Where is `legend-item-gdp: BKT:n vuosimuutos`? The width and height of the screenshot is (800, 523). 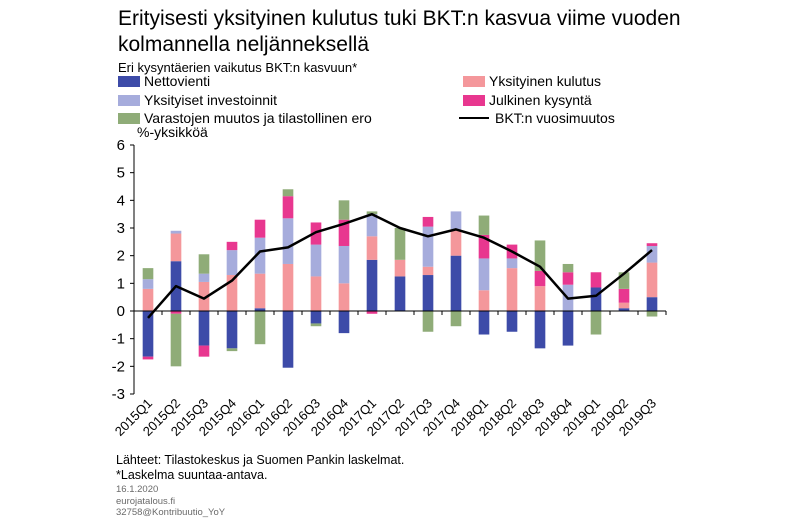 legend-item-gdp: BKT:n vuosimuutos is located at coordinates (537, 118).